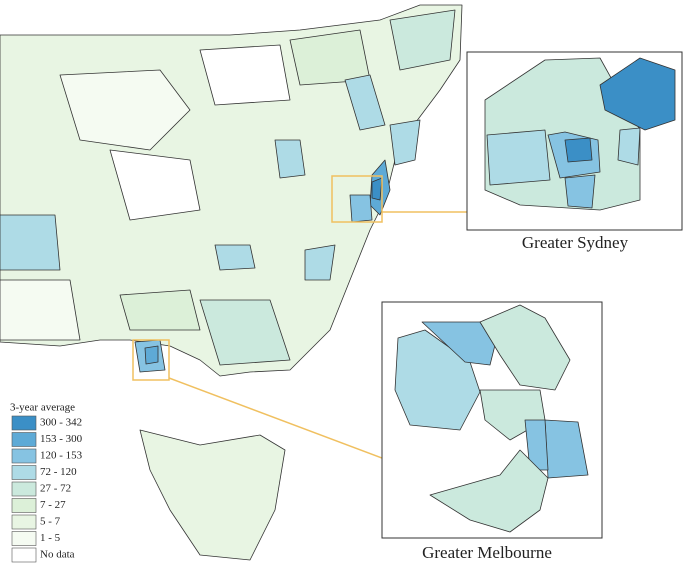 The width and height of the screenshot is (685, 566). Describe the element at coordinates (53, 505) in the screenshot. I see `legend-label: 7 - 27` at that location.